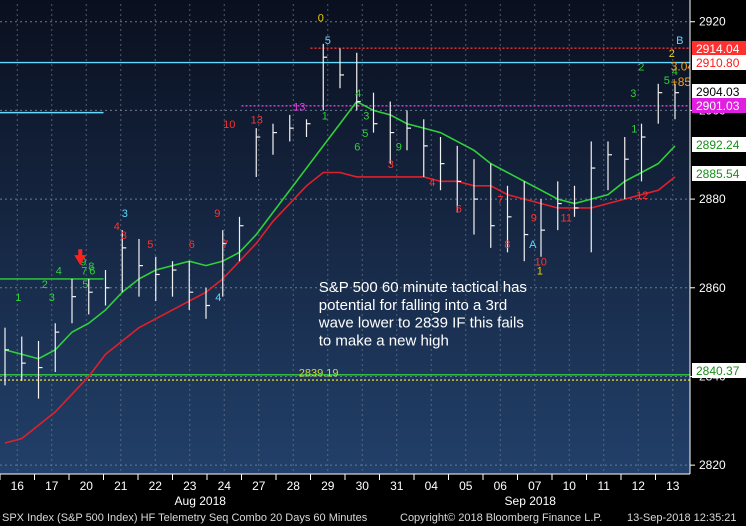 The image size is (746, 526). Describe the element at coordinates (679, 41) in the screenshot. I see `td-count-label: B` at that location.